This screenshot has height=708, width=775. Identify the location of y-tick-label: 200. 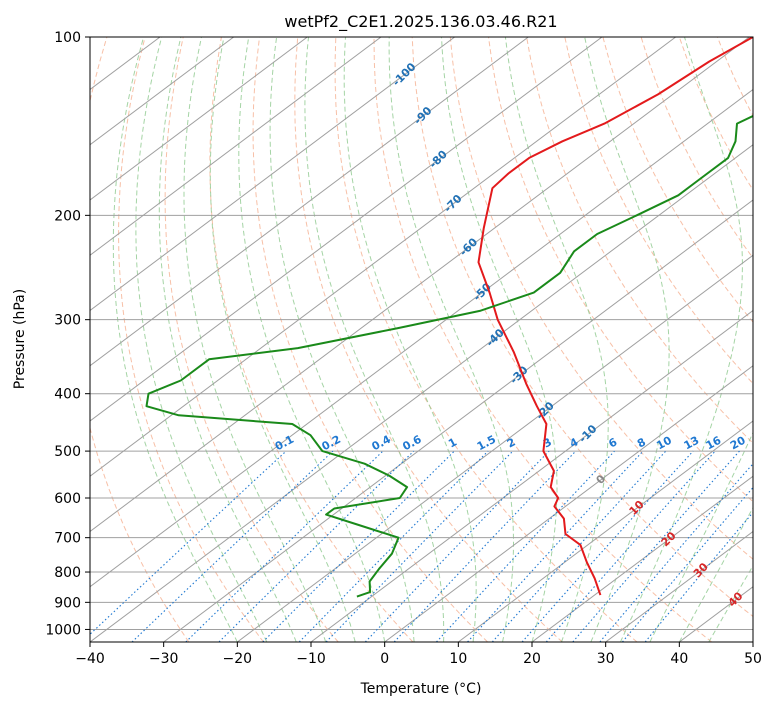
(67, 216).